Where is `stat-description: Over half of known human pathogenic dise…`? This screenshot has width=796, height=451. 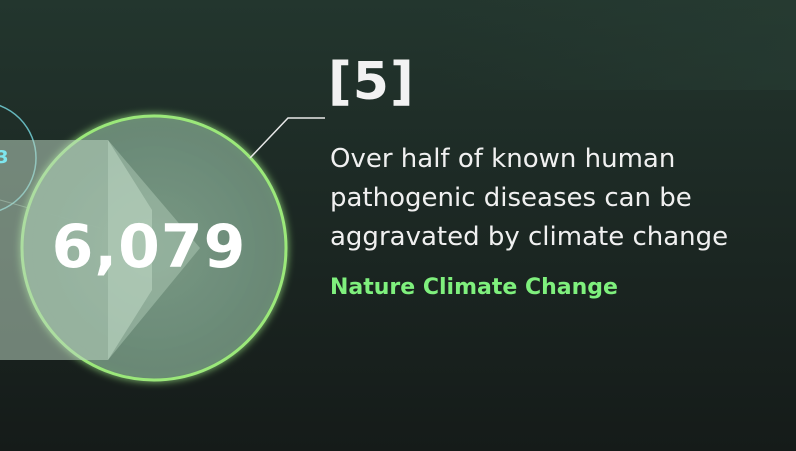 stat-description: Over half of known human pathogenic dise… is located at coordinates (529, 198).